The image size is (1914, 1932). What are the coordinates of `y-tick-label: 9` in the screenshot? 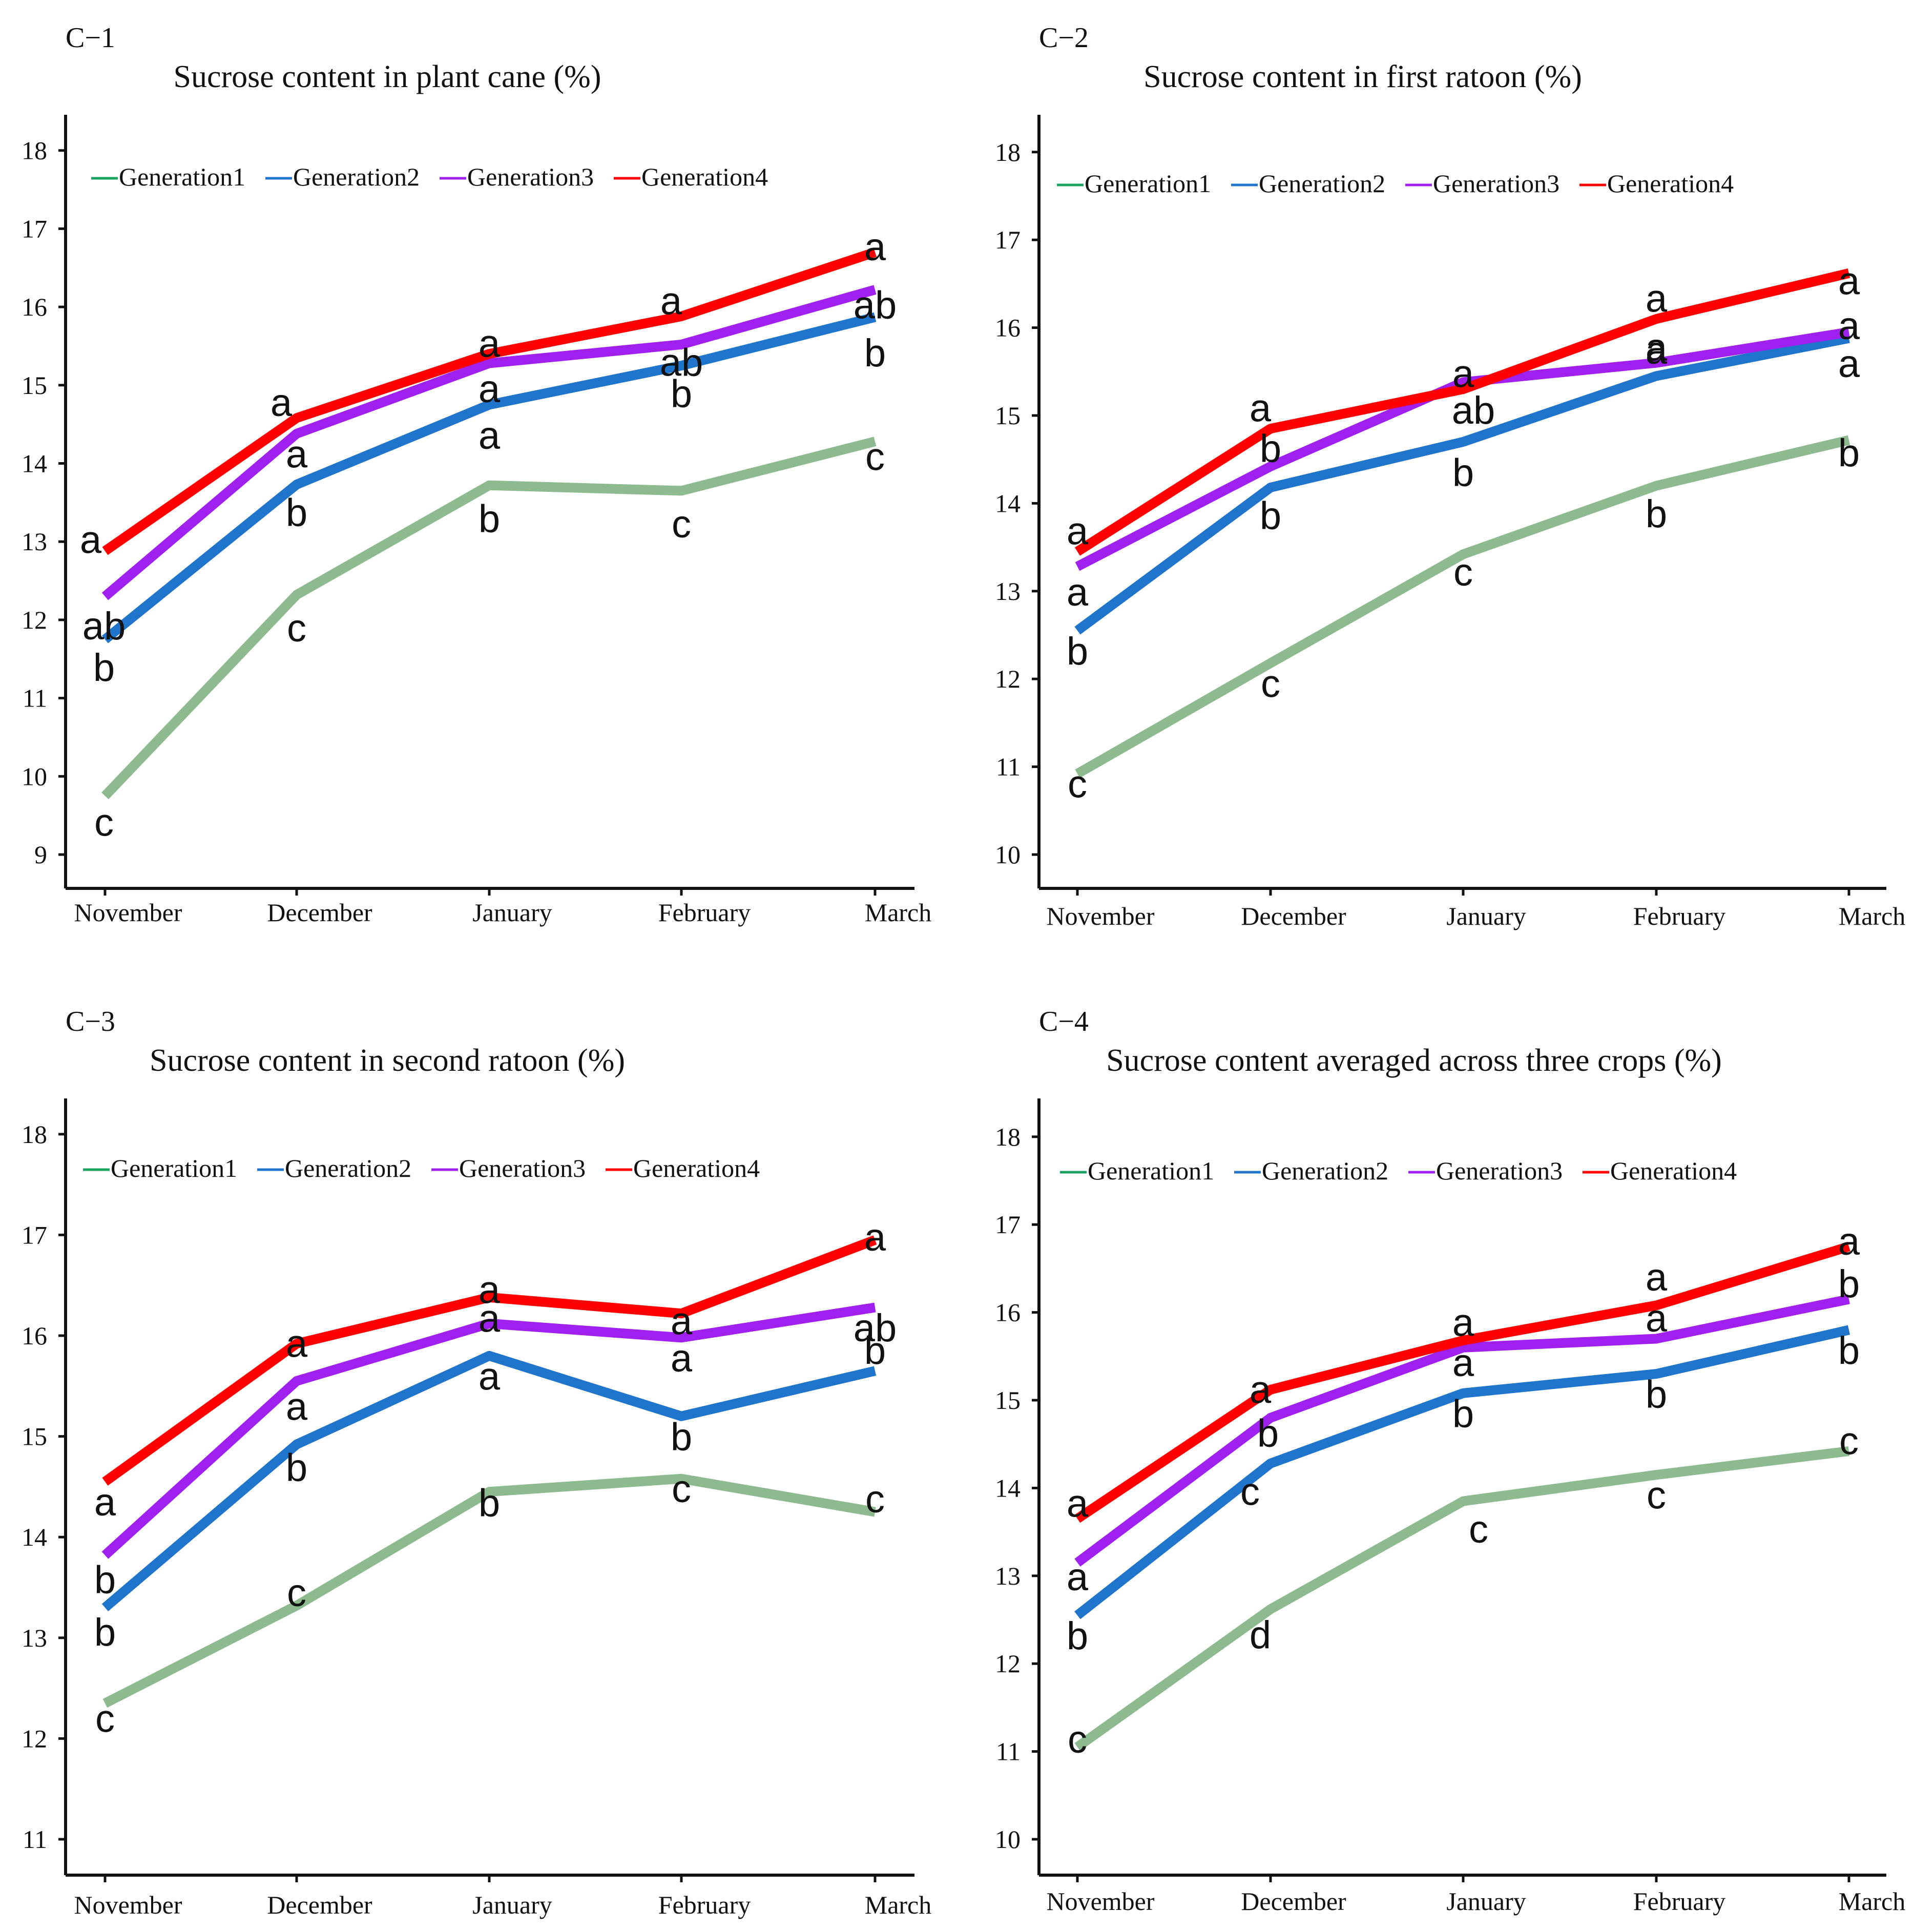 It's located at (40, 854).